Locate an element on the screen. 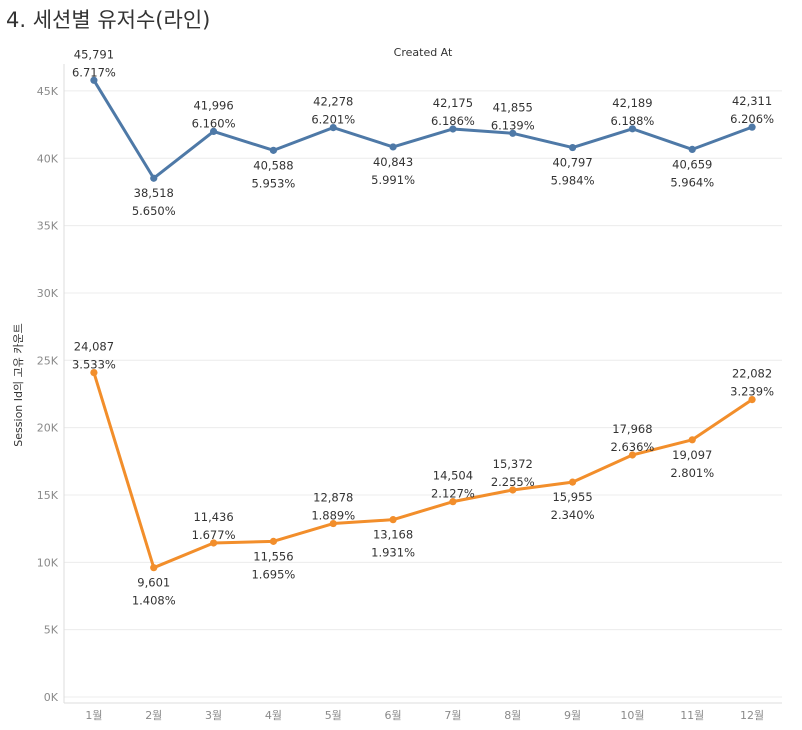 The width and height of the screenshot is (802, 730). x-tick-label: 10월 is located at coordinates (632, 715).